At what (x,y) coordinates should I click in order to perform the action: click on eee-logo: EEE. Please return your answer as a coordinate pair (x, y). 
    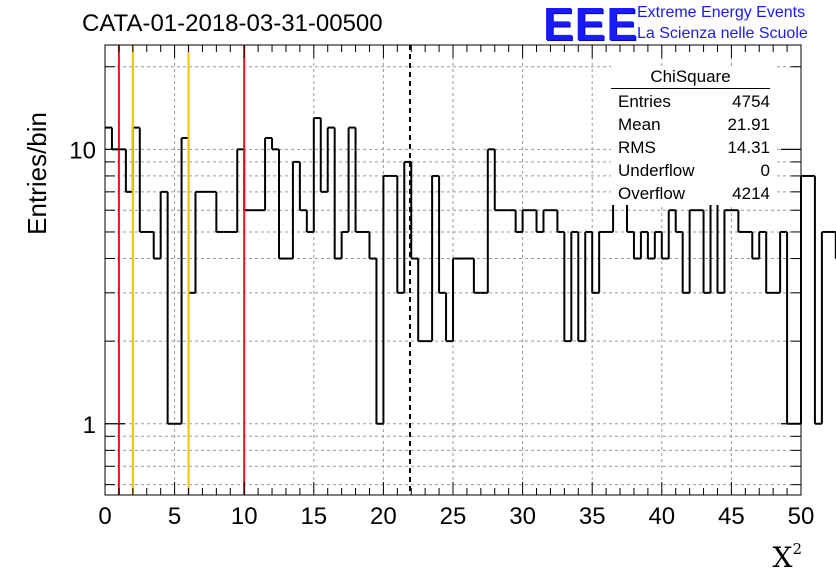
    Looking at the image, I should click on (591, 25).